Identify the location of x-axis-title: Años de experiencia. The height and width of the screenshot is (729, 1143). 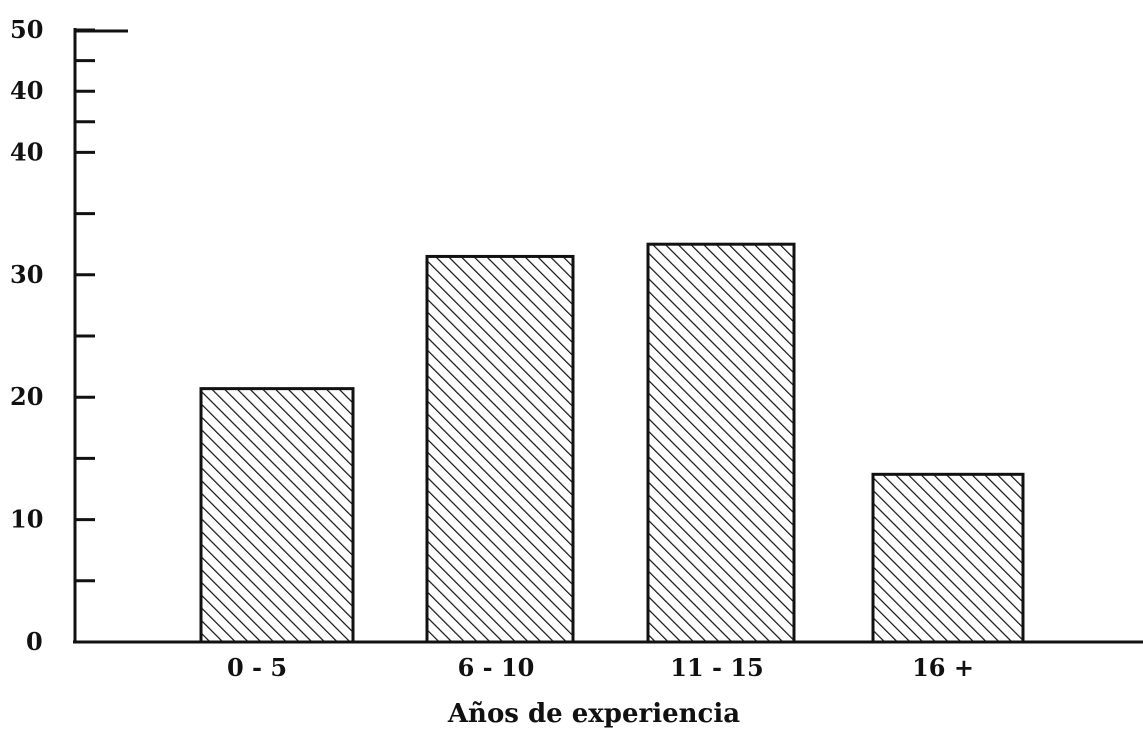
(593, 714).